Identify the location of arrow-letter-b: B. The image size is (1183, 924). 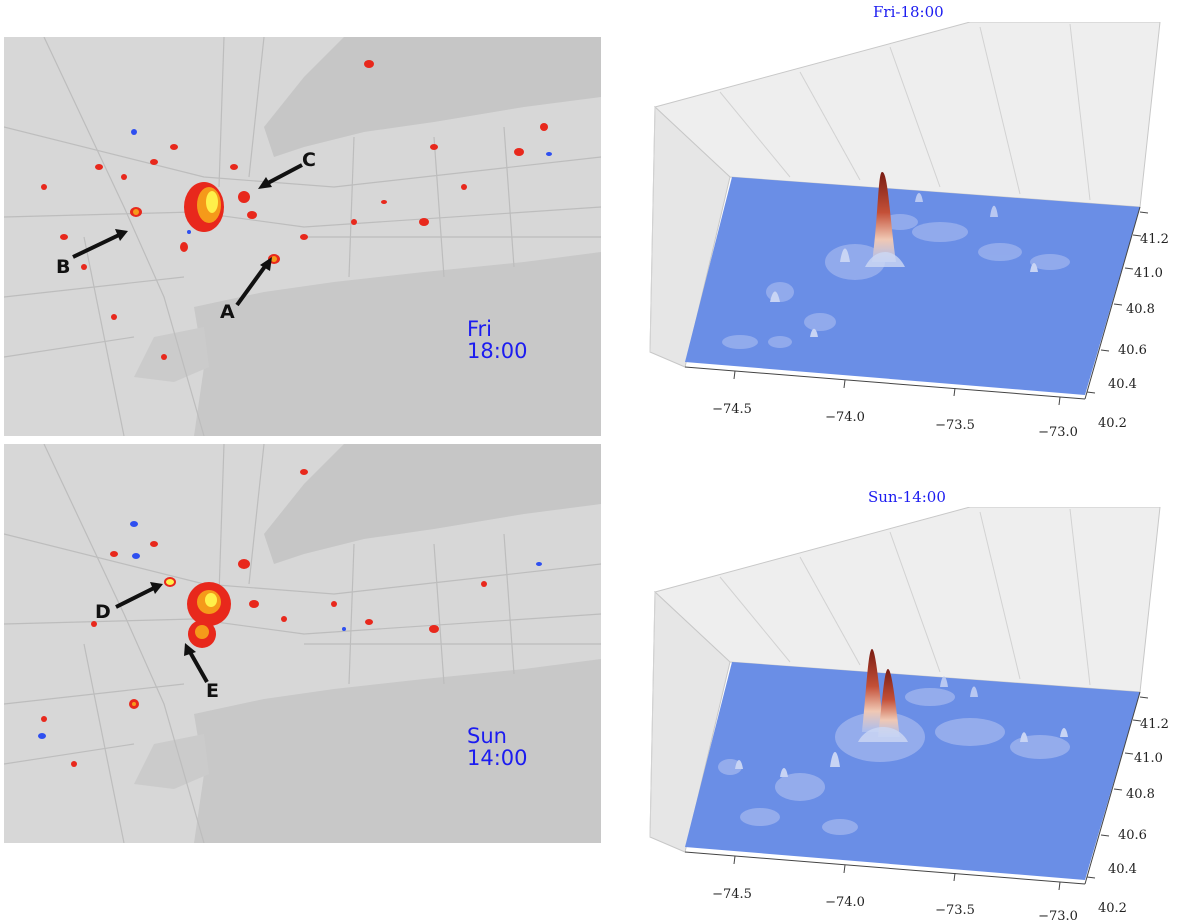
(63, 267).